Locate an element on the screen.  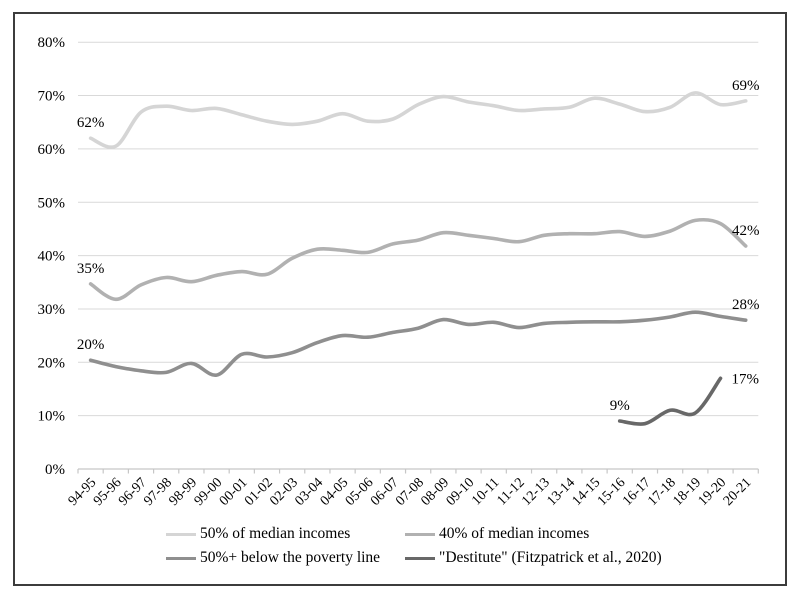
x-axis-label: 10-11 is located at coordinates (485, 491).